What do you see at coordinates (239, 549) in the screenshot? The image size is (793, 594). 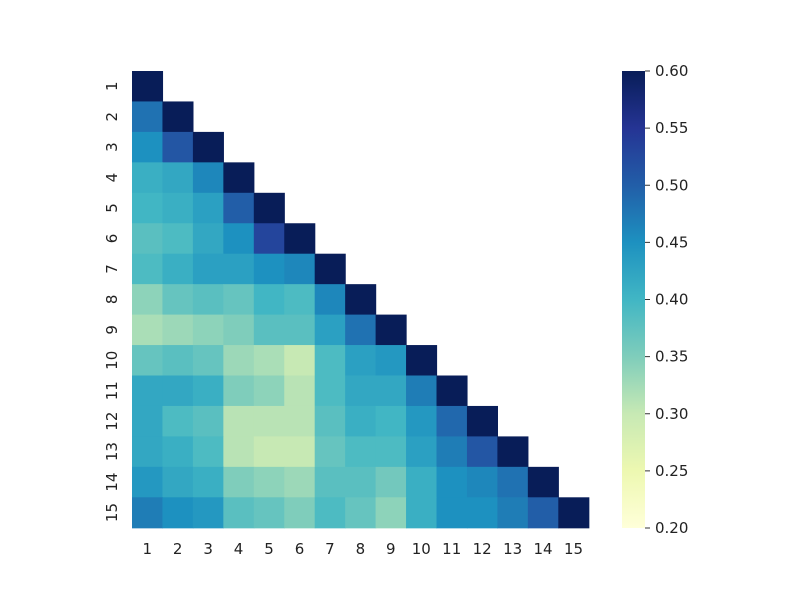 I see `x-tick-label: 4` at bounding box center [239, 549].